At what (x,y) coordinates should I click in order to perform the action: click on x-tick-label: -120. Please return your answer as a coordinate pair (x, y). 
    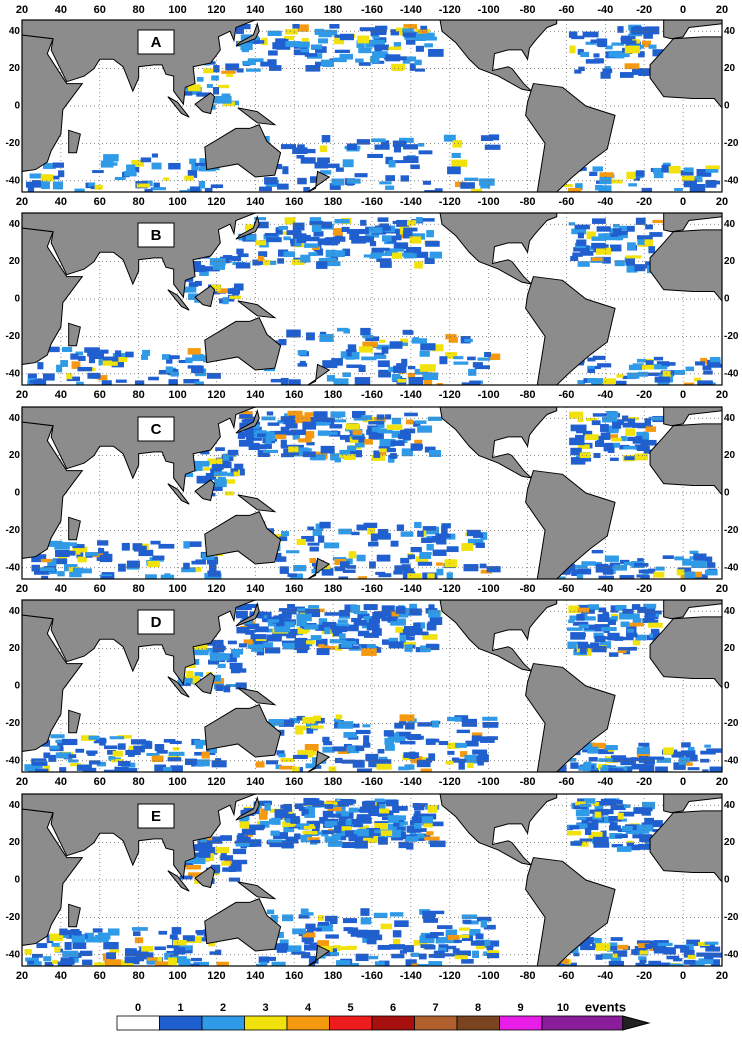
    Looking at the image, I should click on (450, 976).